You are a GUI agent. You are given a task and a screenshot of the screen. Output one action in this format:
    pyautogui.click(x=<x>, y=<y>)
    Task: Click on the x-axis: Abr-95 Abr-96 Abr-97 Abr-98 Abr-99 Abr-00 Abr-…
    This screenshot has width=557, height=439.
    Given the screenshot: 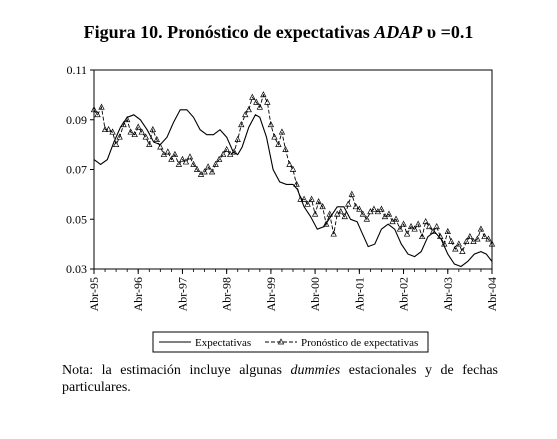 What is the action you would take?
    pyautogui.click(x=293, y=290)
    